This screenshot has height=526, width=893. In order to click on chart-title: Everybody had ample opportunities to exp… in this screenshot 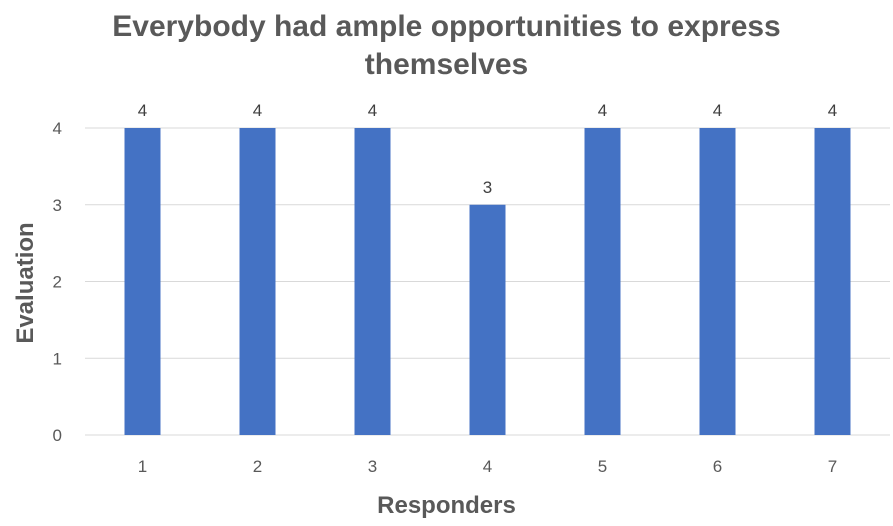, I will do `click(446, 45)`.